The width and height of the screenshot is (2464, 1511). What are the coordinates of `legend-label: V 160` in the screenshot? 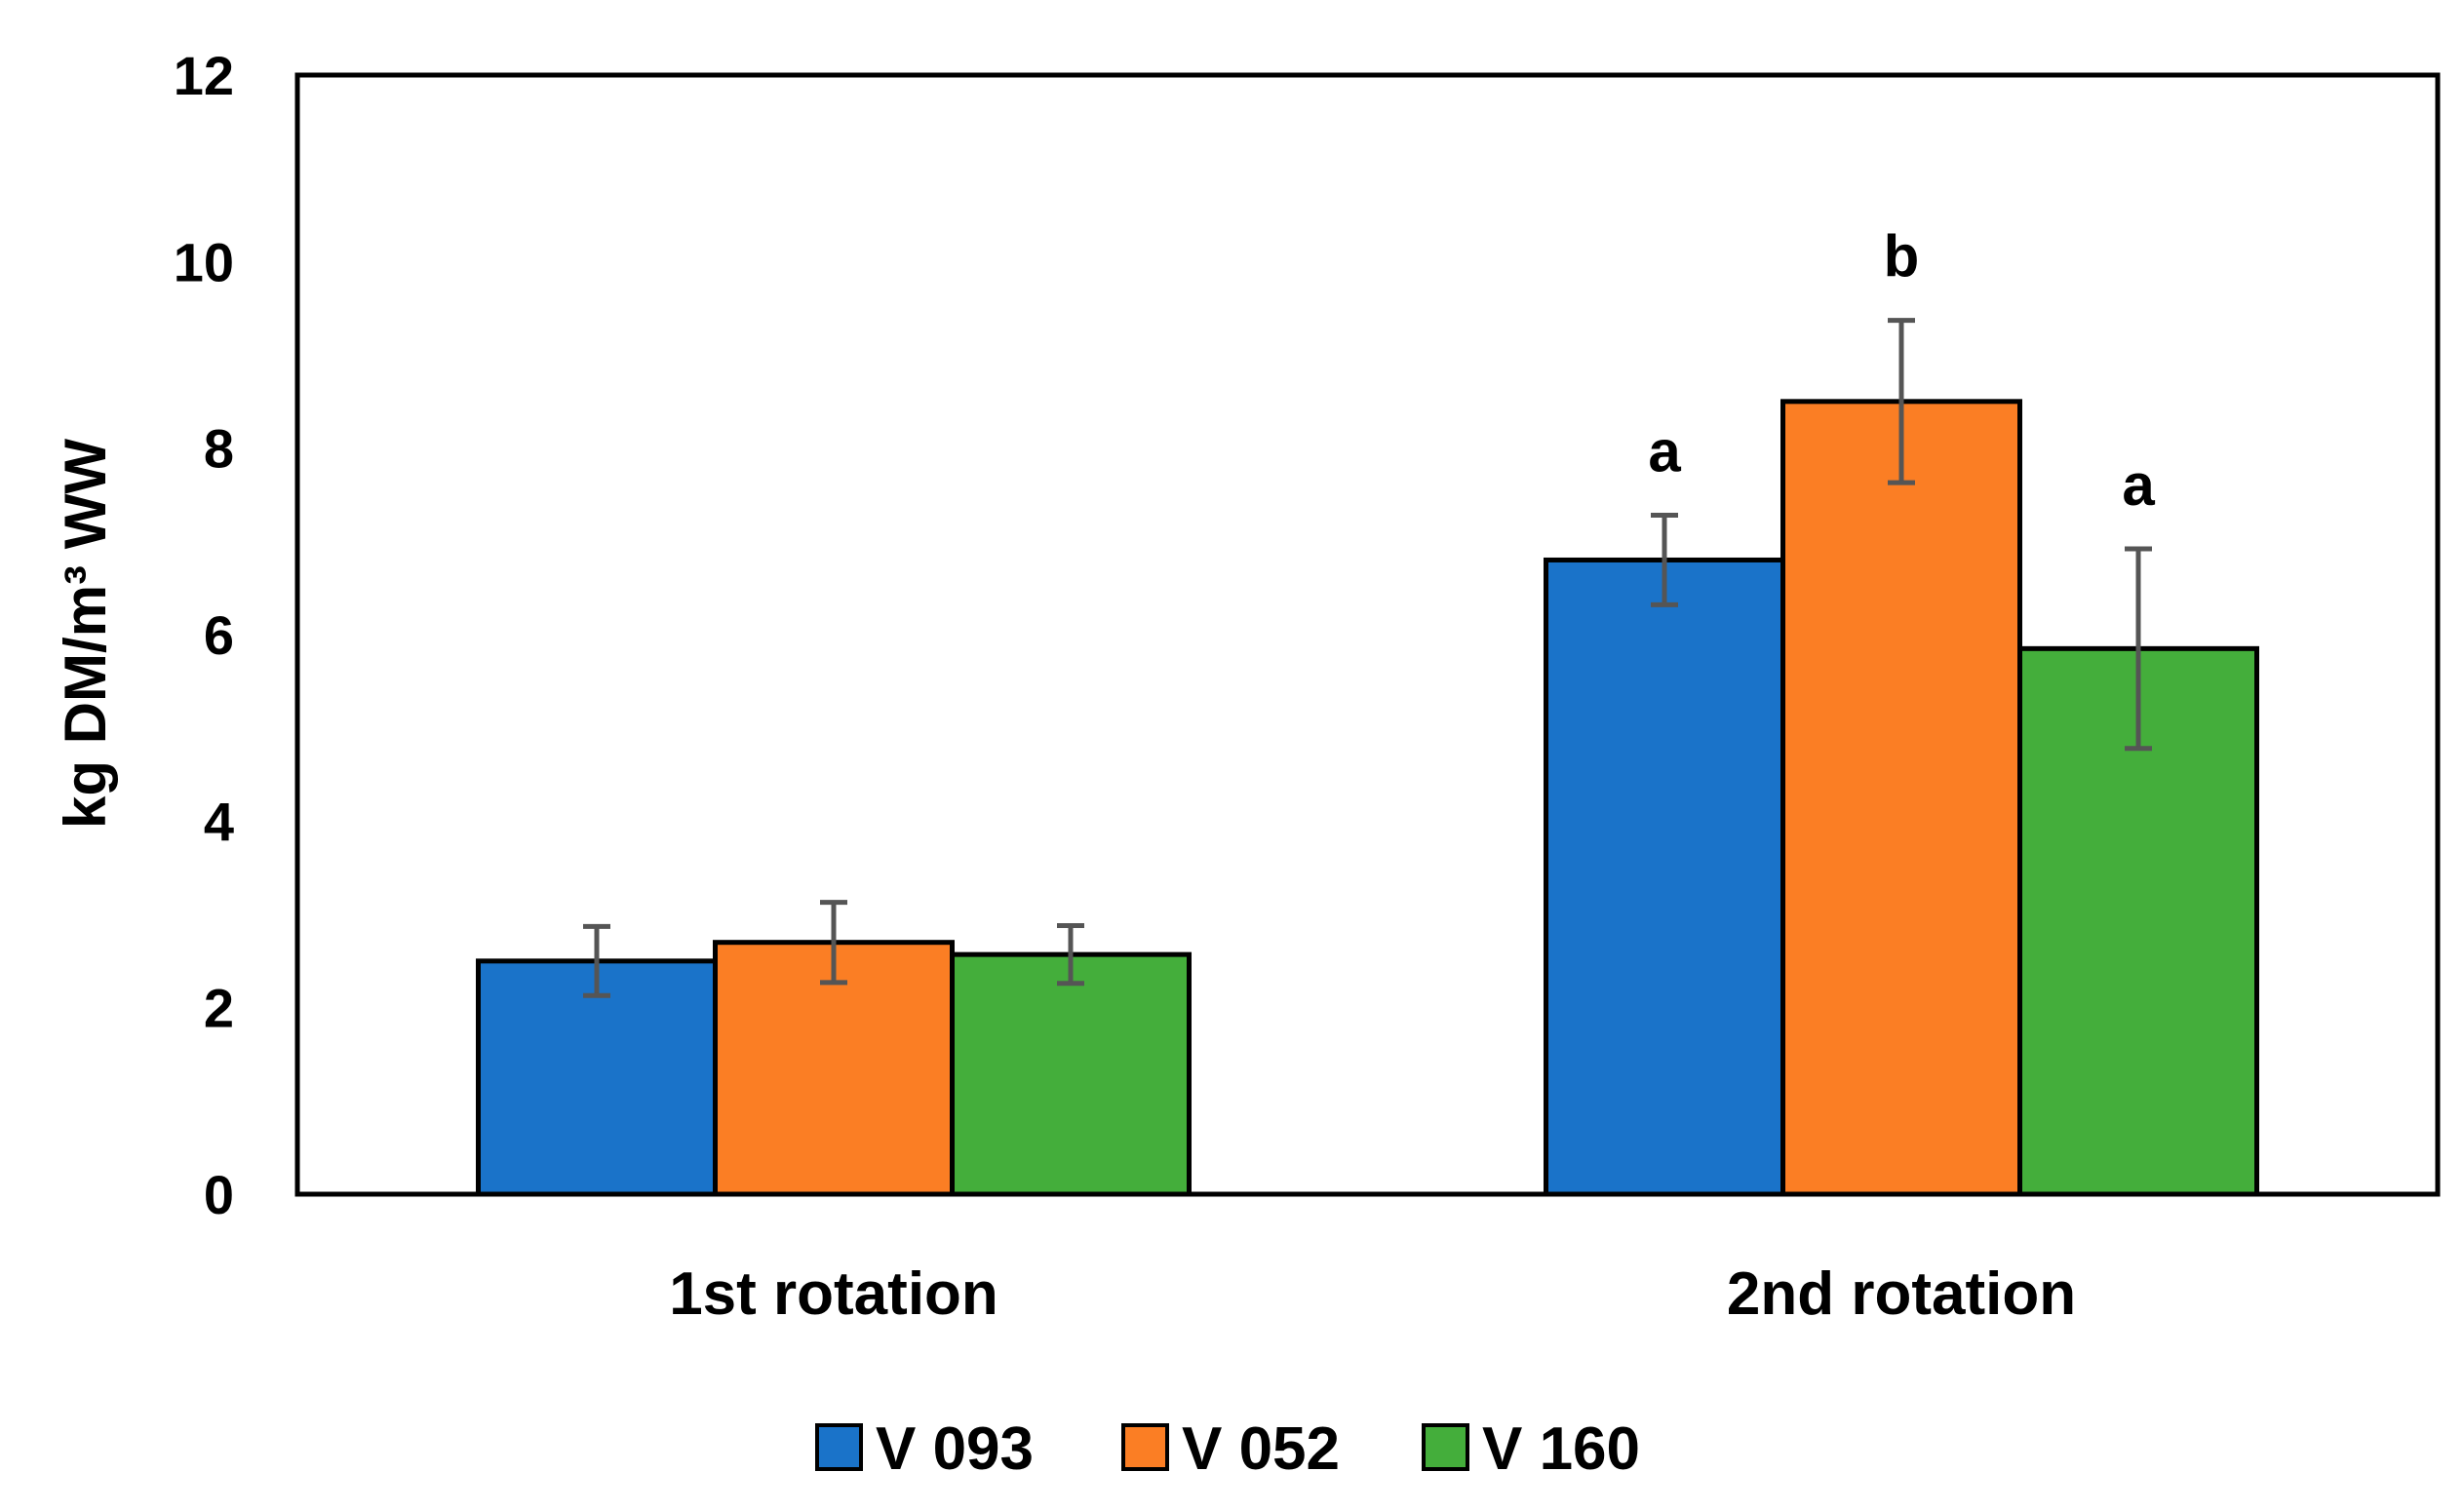 It's located at (1561, 1449).